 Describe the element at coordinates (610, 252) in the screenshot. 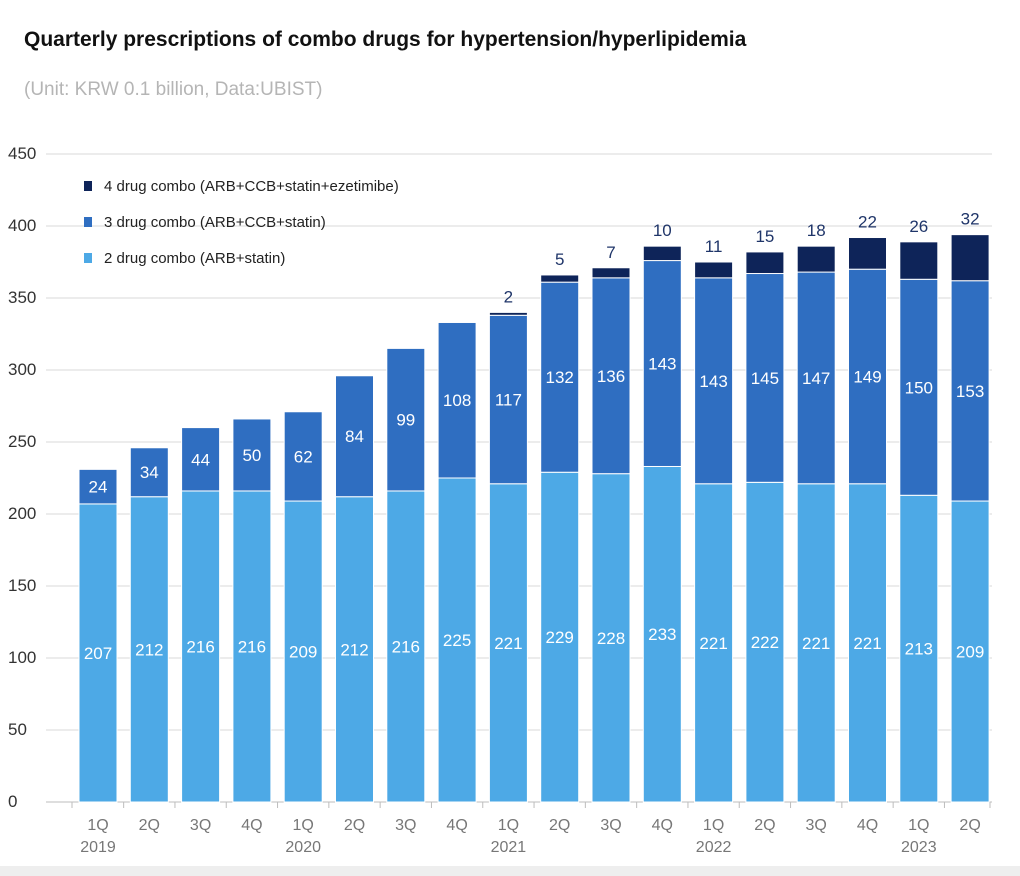

I see `data-label: 7` at that location.